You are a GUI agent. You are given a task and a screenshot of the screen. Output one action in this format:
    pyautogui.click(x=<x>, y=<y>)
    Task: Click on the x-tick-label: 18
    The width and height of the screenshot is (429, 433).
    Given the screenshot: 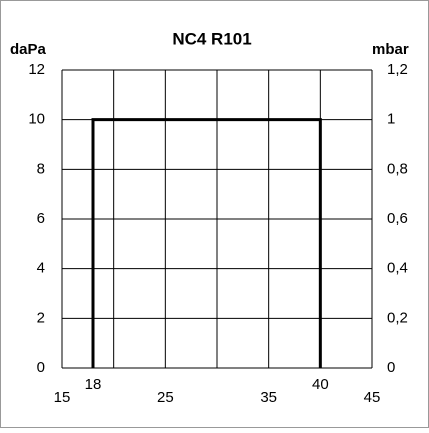 What is the action you would take?
    pyautogui.click(x=93, y=384)
    